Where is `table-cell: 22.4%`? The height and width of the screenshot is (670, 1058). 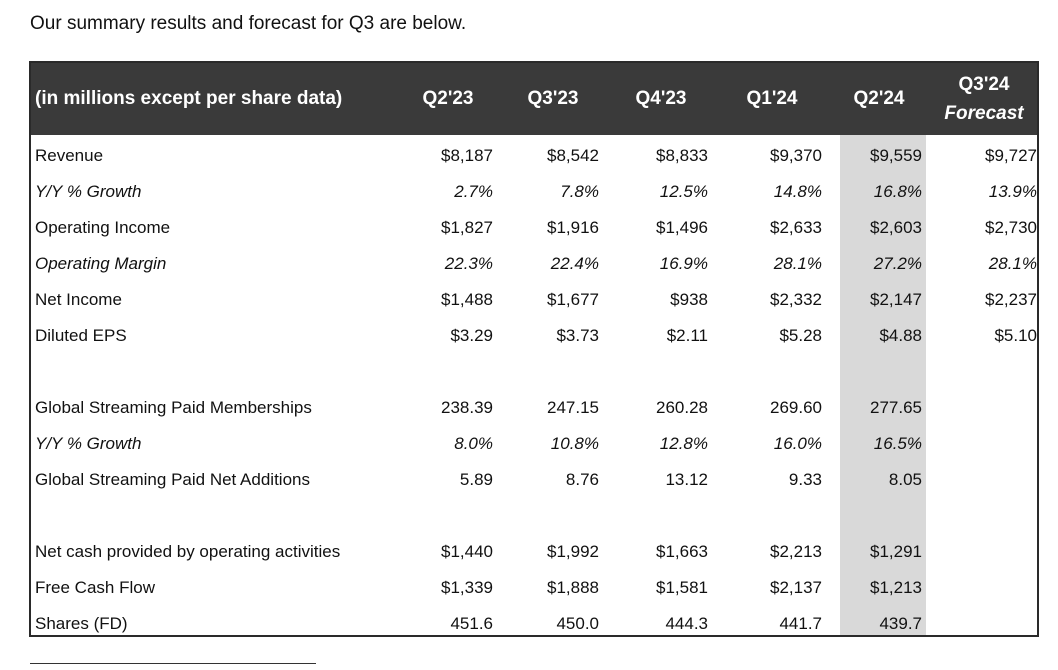
table-cell: 22.4% is located at coordinates (574, 263).